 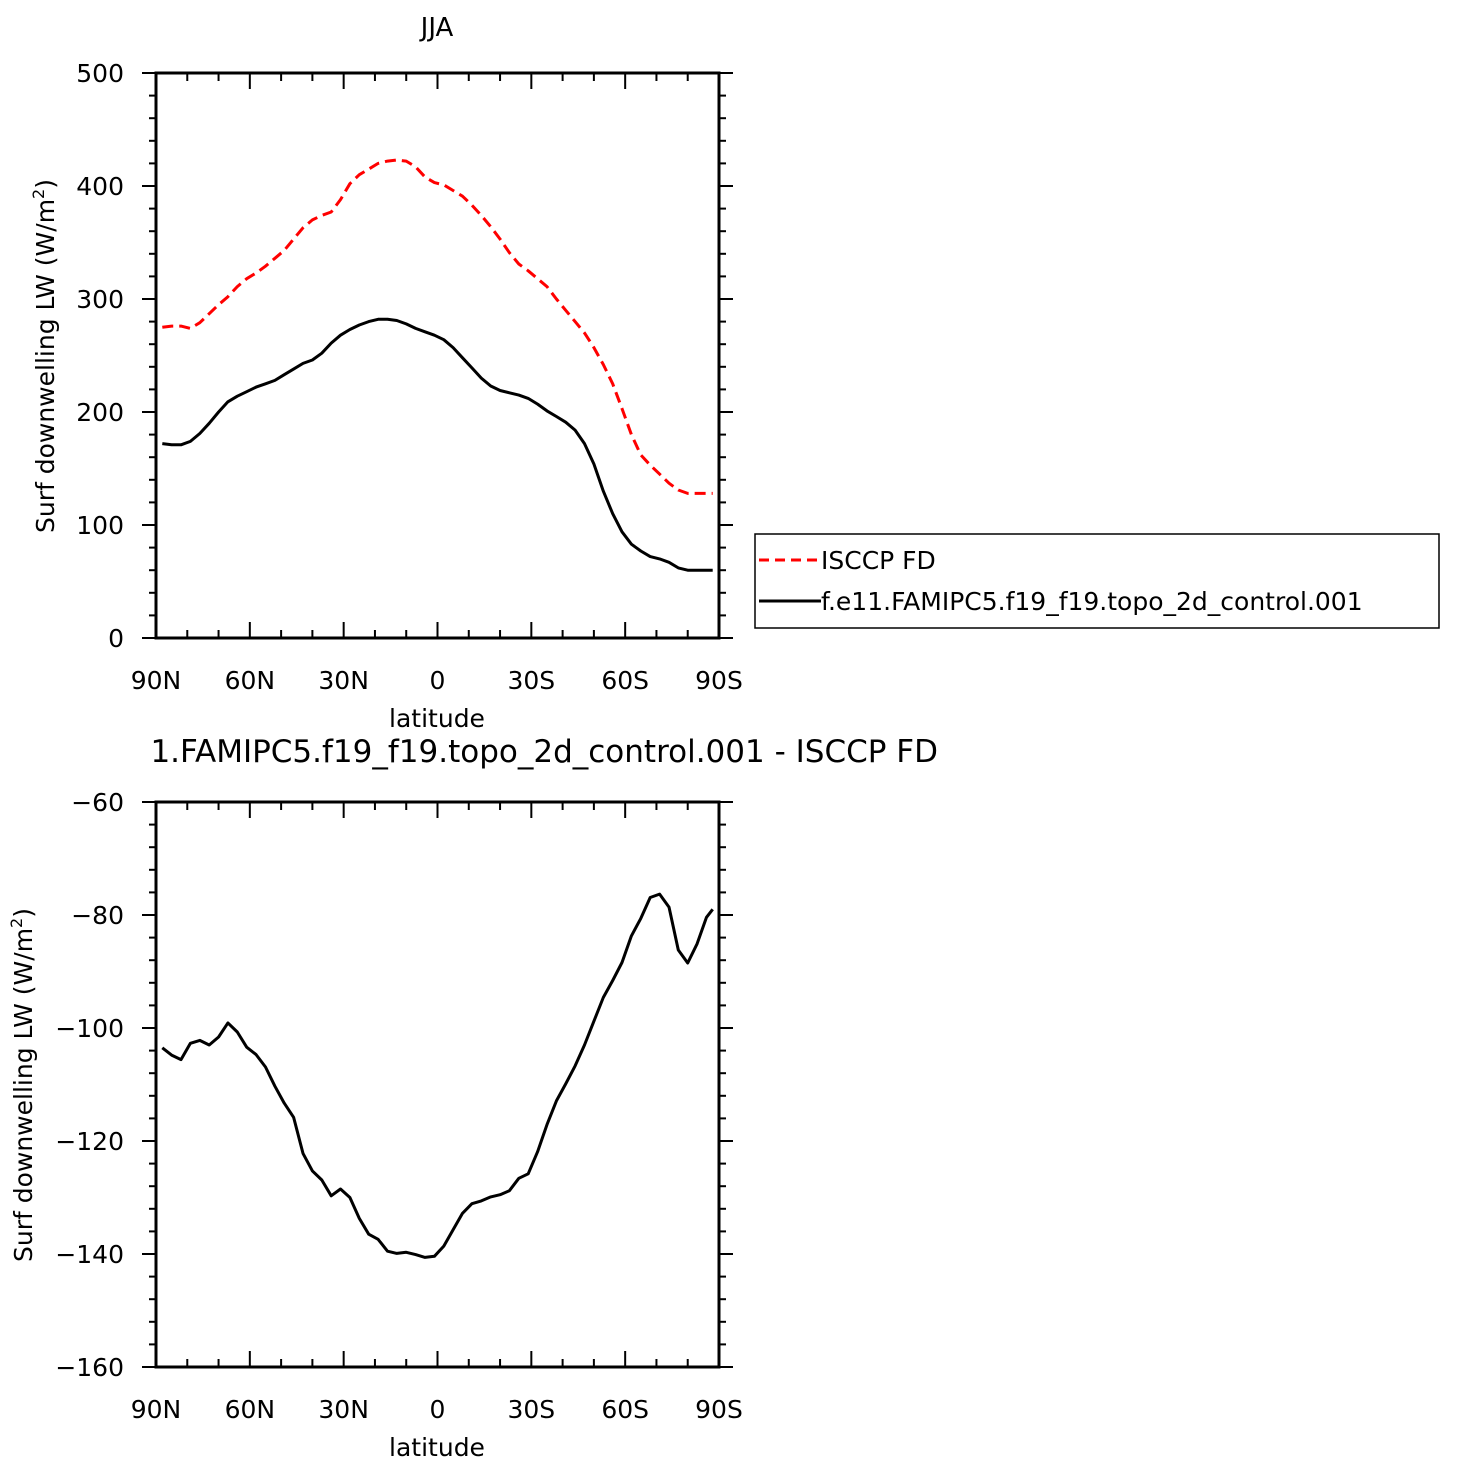 I want to click on top-chart-title: JJA, so click(x=436, y=28).